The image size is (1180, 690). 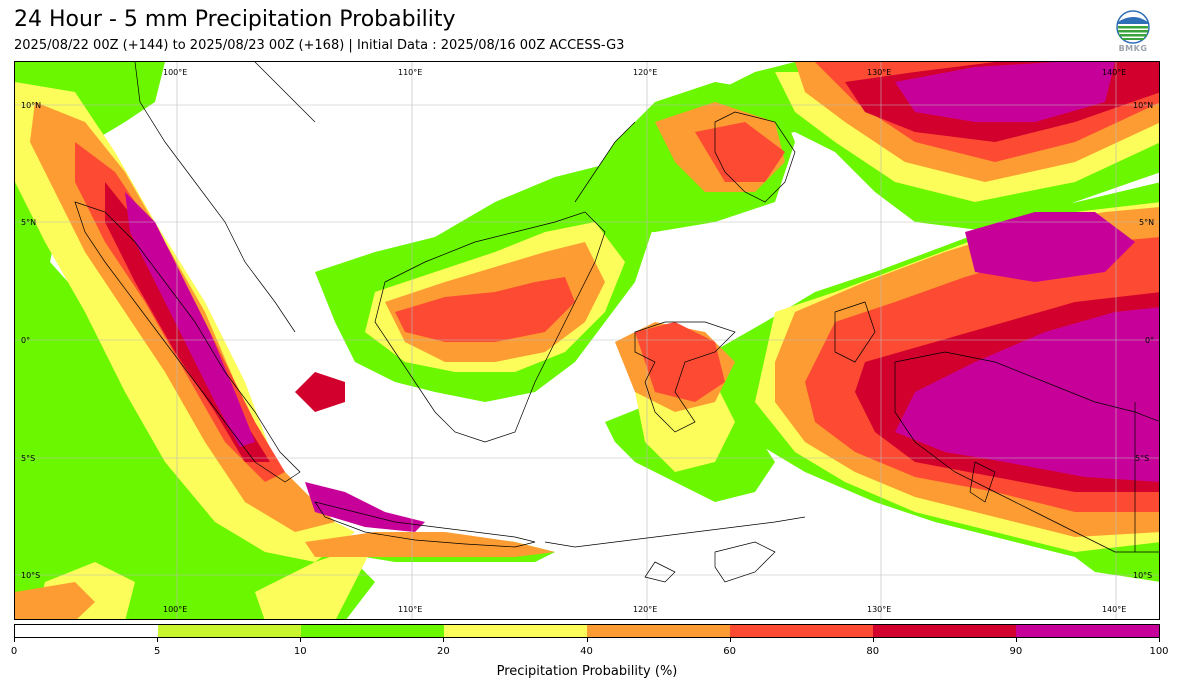 I want to click on colorbar-tick-label: 80, so click(x=873, y=651).